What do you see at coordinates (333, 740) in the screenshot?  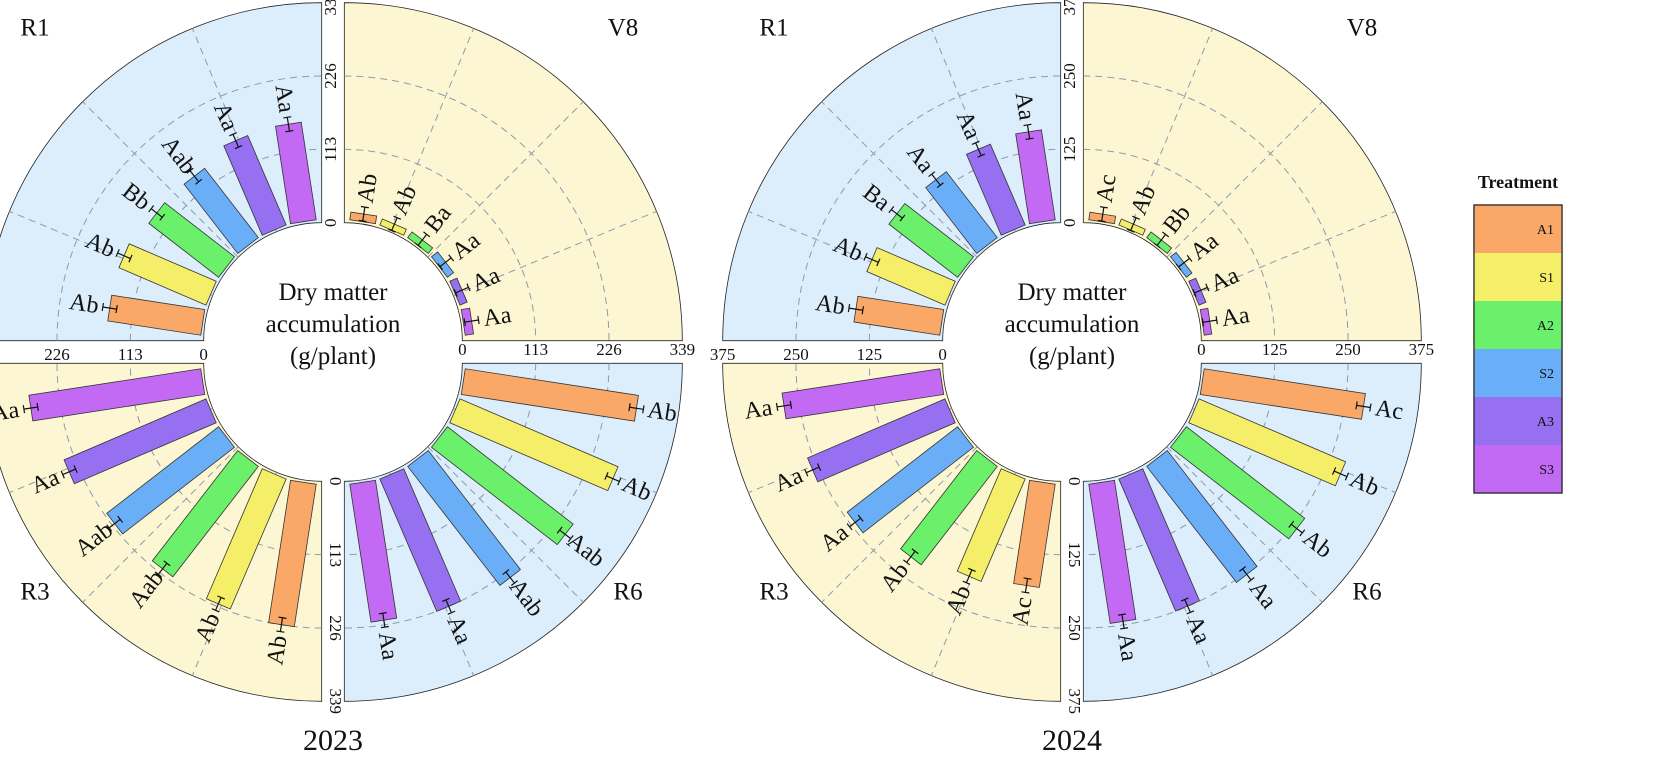 I see `year-label: 2023` at bounding box center [333, 740].